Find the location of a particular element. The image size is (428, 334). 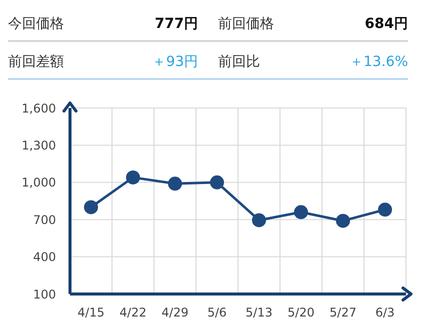

x-tick-label: 4/15 is located at coordinates (91, 313).